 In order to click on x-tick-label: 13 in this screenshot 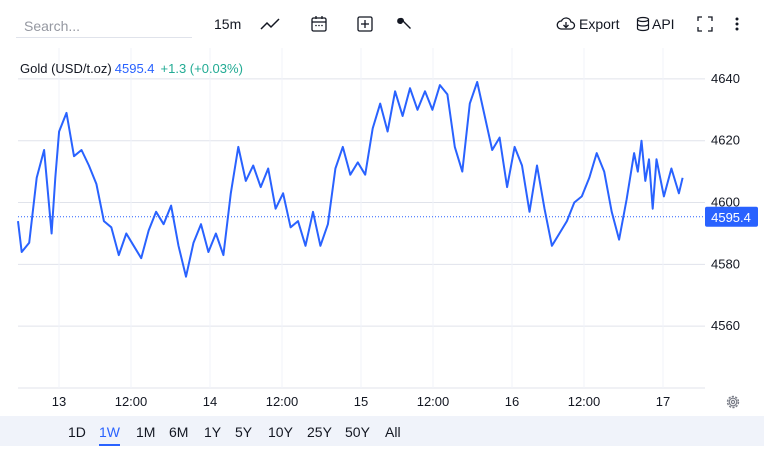, I will do `click(59, 401)`.